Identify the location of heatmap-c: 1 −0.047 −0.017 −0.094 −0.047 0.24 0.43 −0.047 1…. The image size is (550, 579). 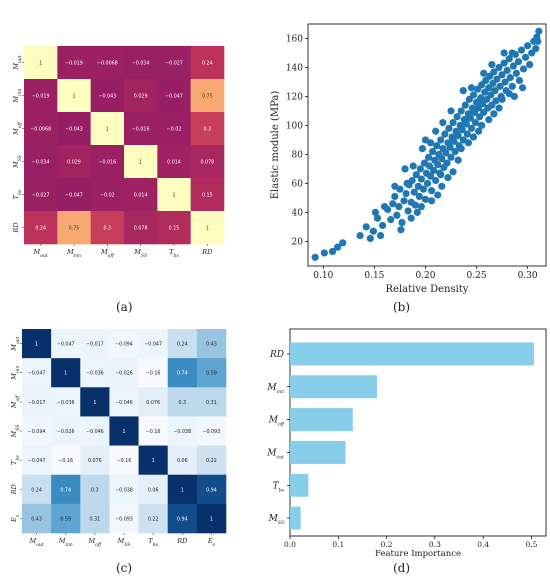
(118, 438).